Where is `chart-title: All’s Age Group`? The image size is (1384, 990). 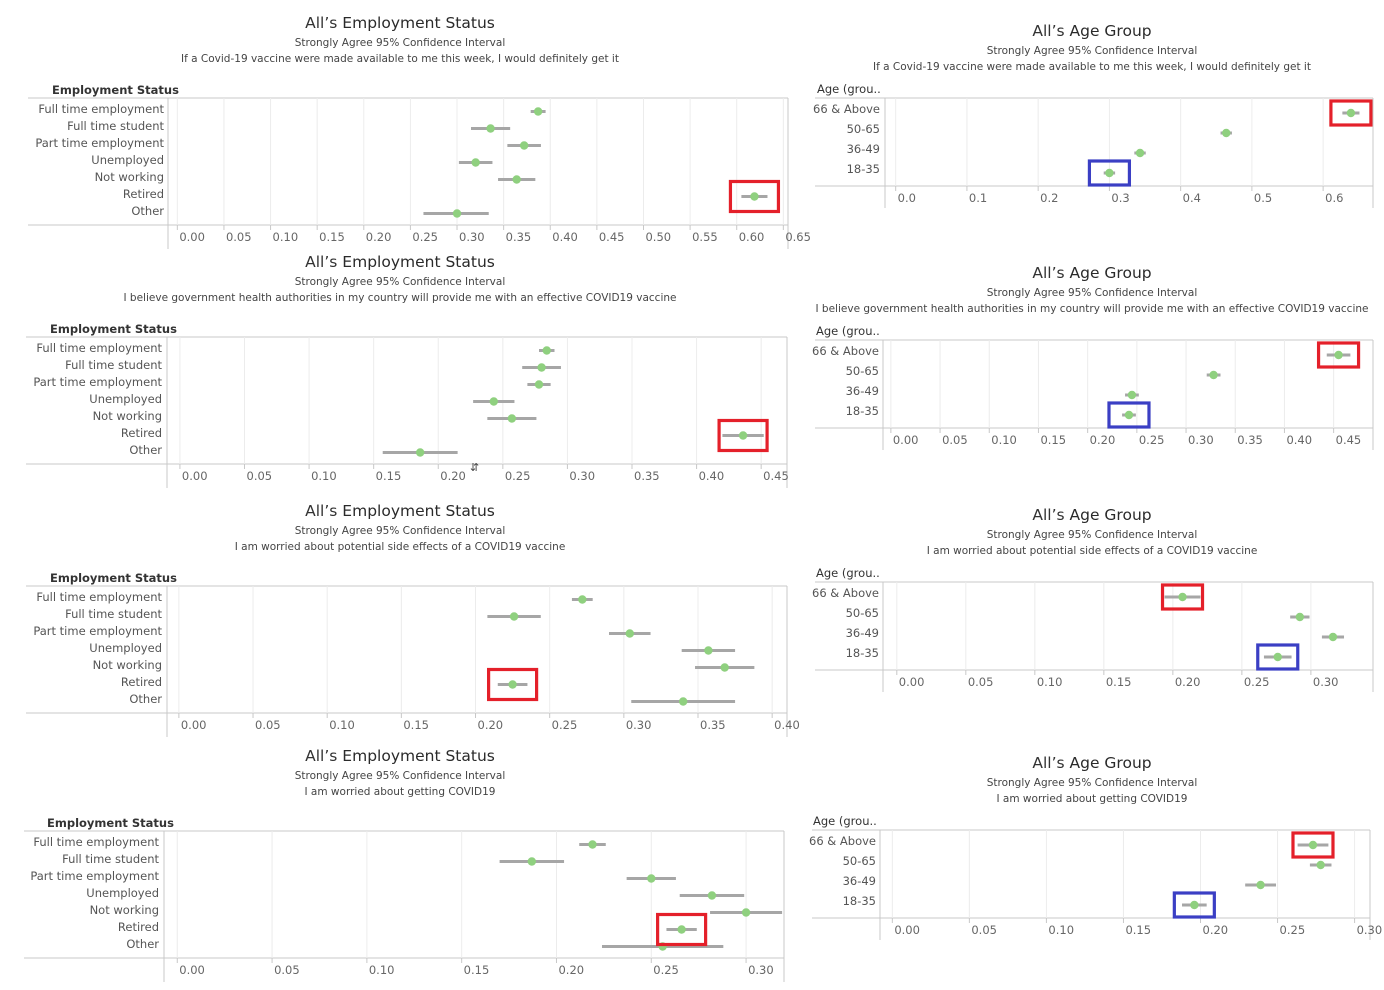
chart-title: All’s Age Group is located at coordinates (1092, 763).